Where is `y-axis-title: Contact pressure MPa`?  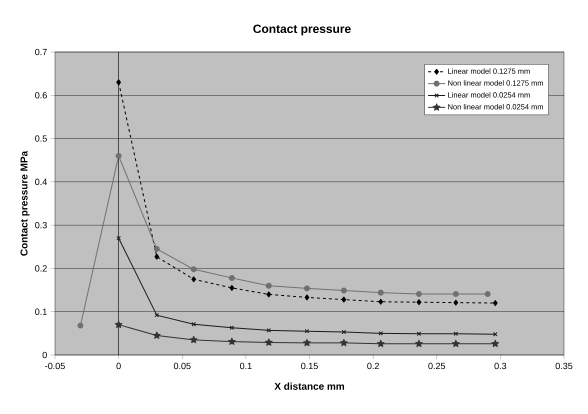 y-axis-title: Contact pressure MPa is located at coordinates (25, 203).